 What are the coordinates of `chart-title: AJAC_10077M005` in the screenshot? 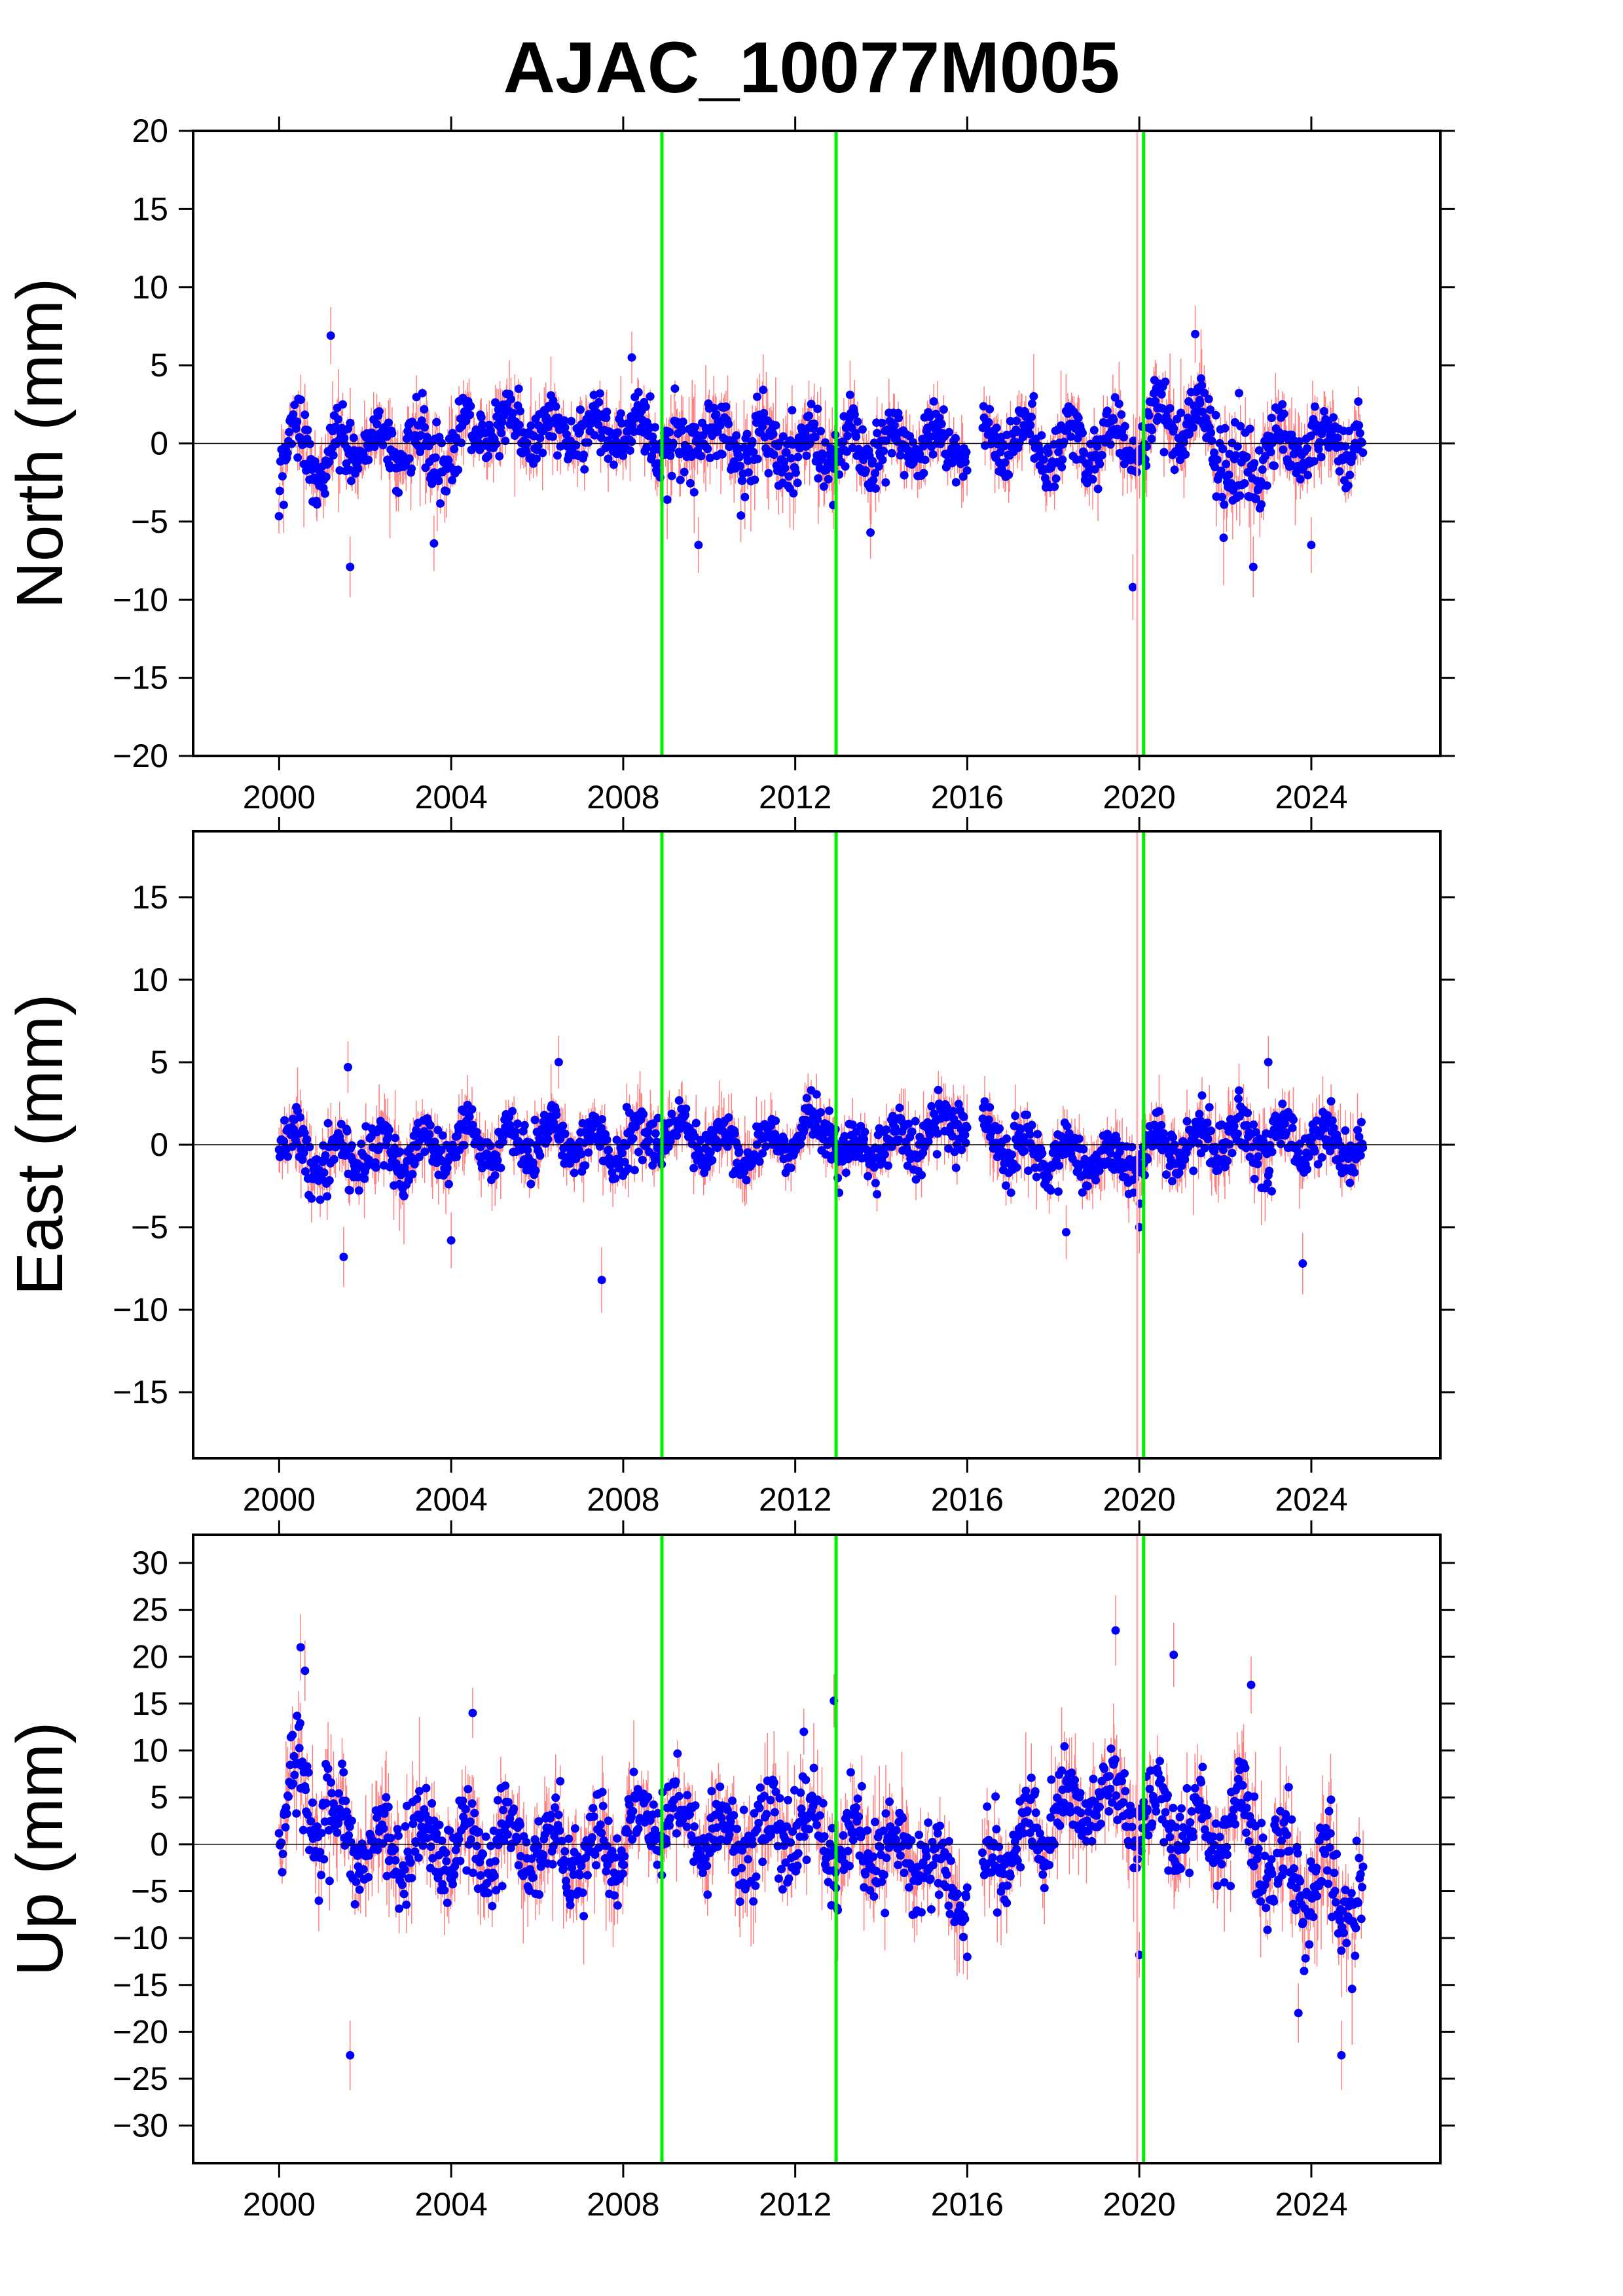 It's located at (811, 67).